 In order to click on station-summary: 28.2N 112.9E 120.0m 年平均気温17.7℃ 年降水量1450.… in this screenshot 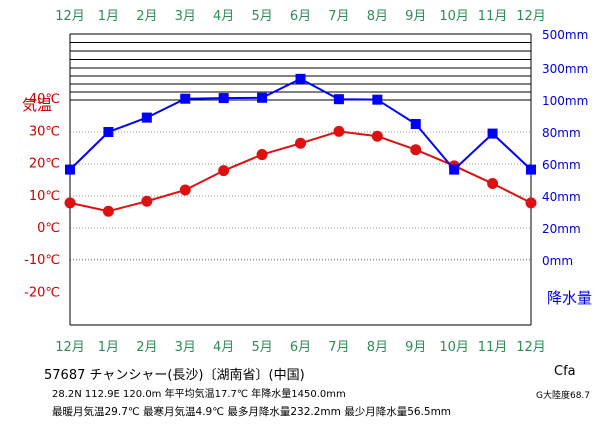, I will do `click(199, 394)`.